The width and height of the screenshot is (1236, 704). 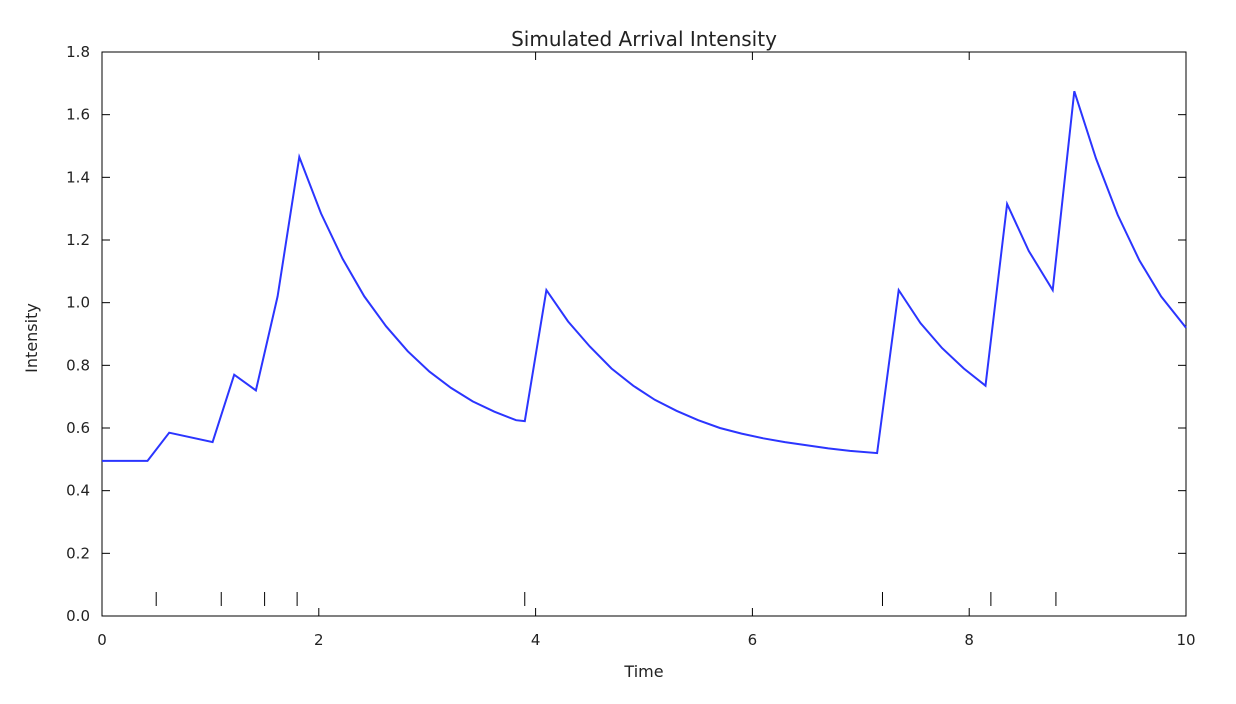 What do you see at coordinates (1185, 640) in the screenshot?
I see `x-tick-label: 10` at bounding box center [1185, 640].